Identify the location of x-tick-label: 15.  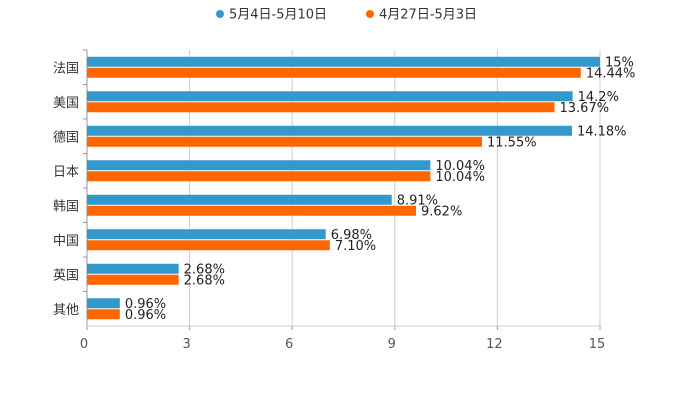
(597, 344).